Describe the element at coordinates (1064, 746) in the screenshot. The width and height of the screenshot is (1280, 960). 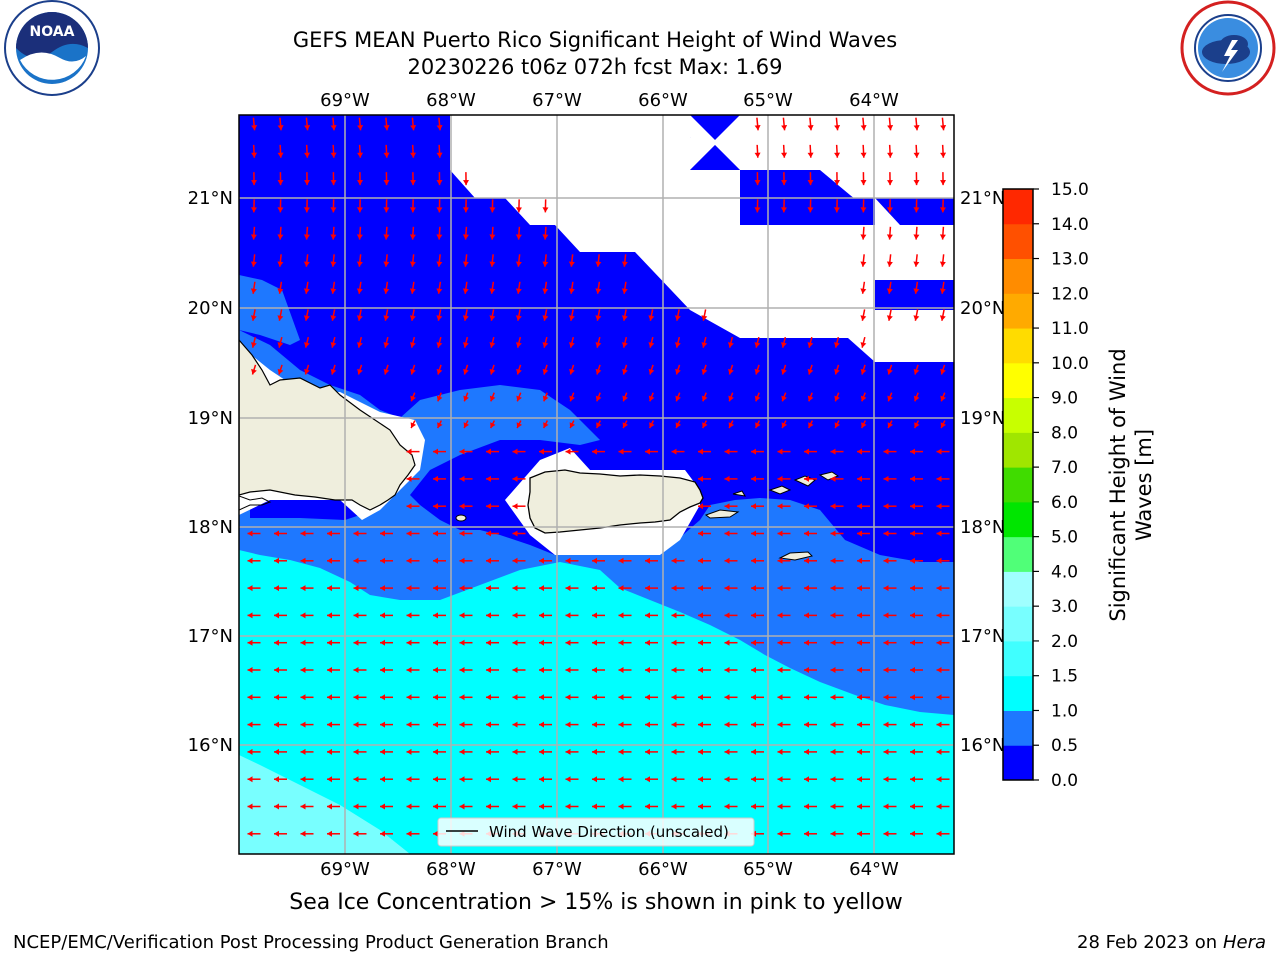
I see `colorbar-tick-label: 0.5` at that location.